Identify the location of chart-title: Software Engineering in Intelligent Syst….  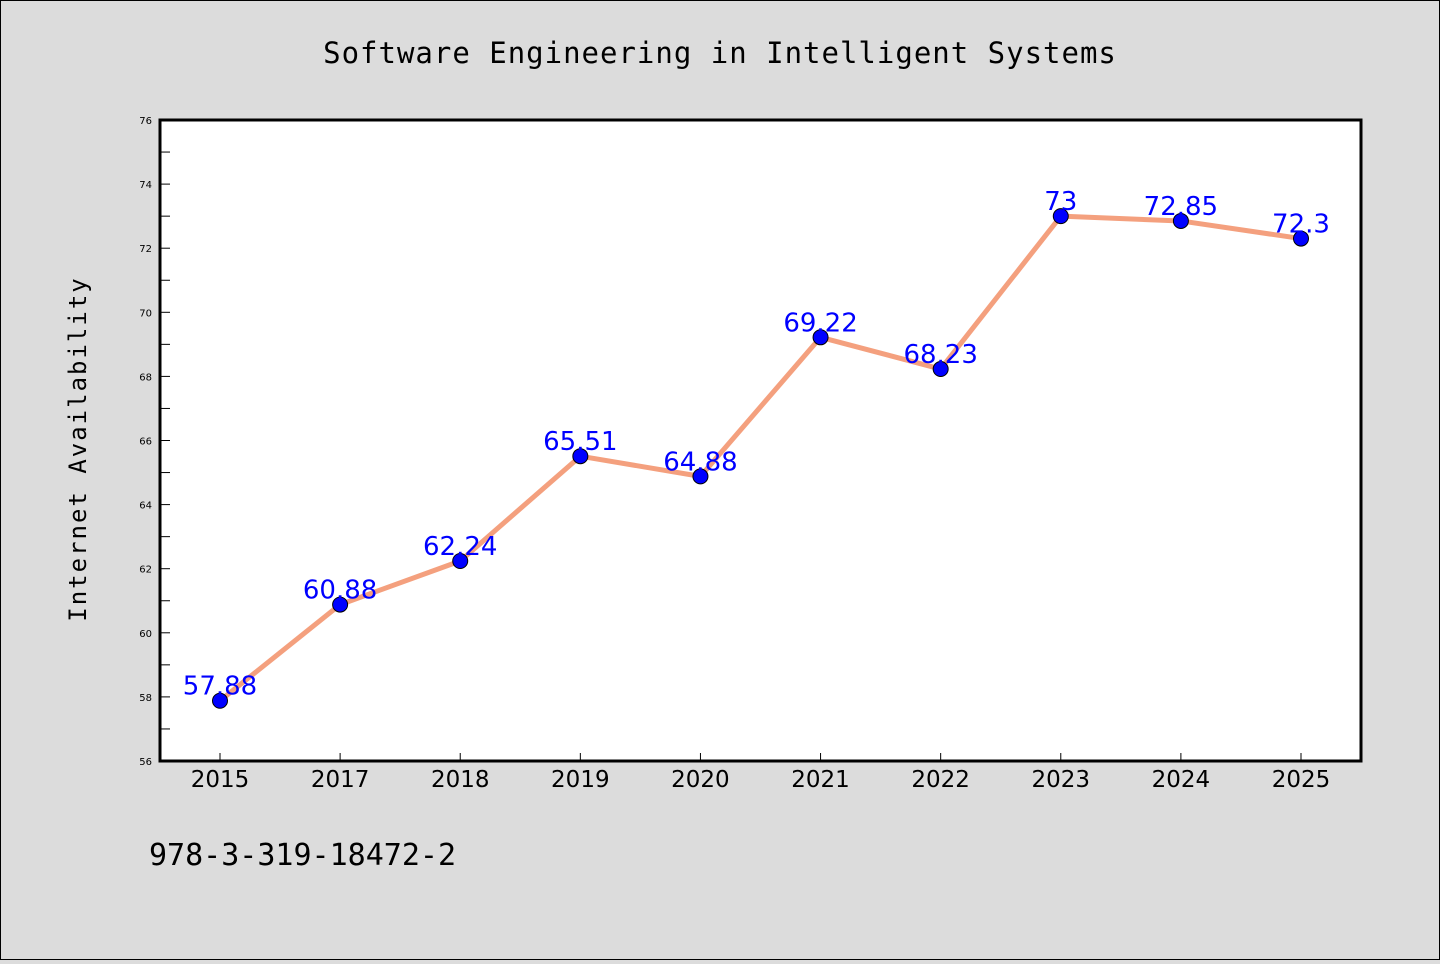
(720, 53).